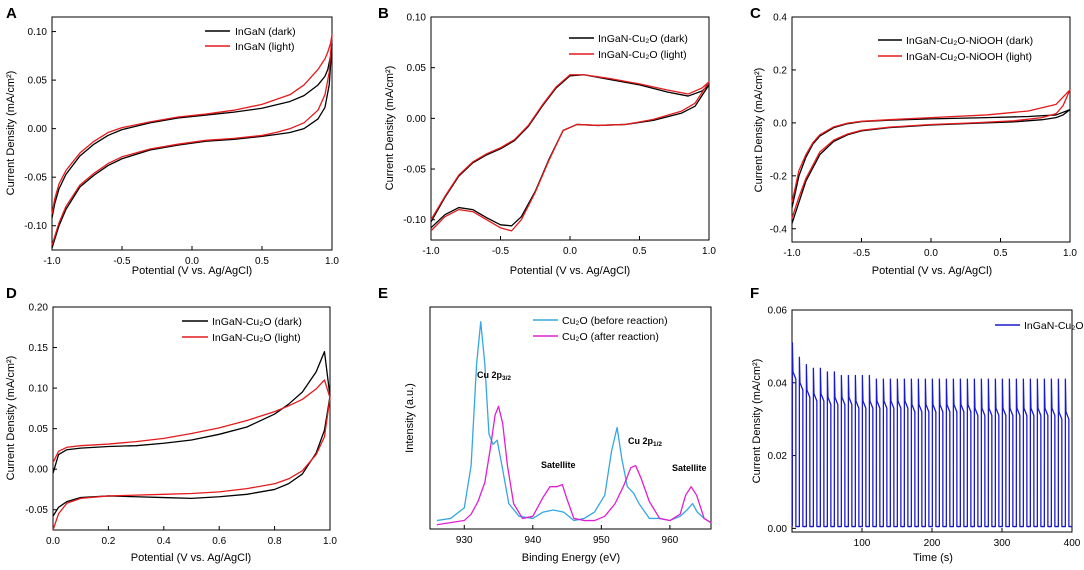 The width and height of the screenshot is (1084, 570). I want to click on panel-e-series-1-line, so click(574, 422).